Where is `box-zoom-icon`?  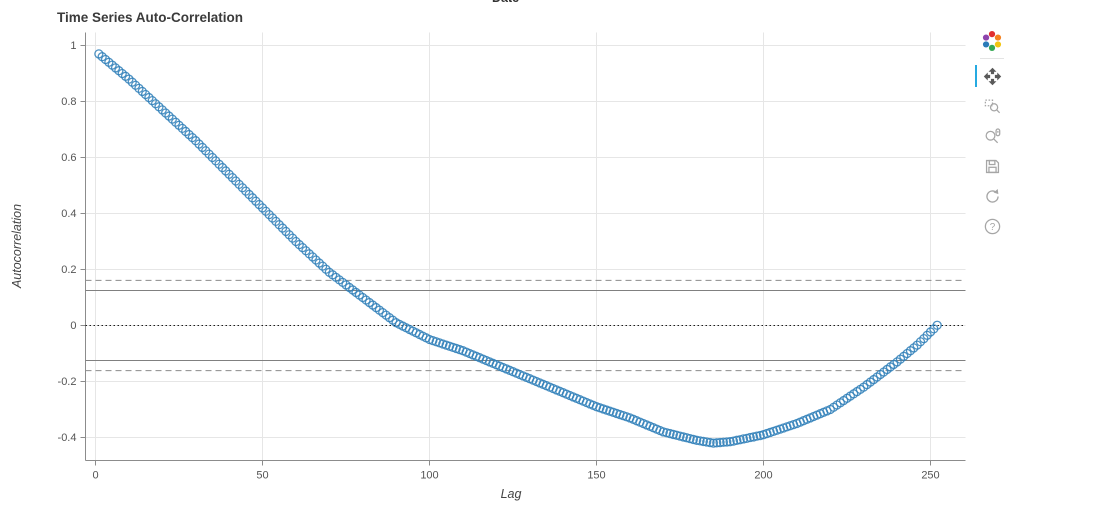 box-zoom-icon is located at coordinates (992, 106).